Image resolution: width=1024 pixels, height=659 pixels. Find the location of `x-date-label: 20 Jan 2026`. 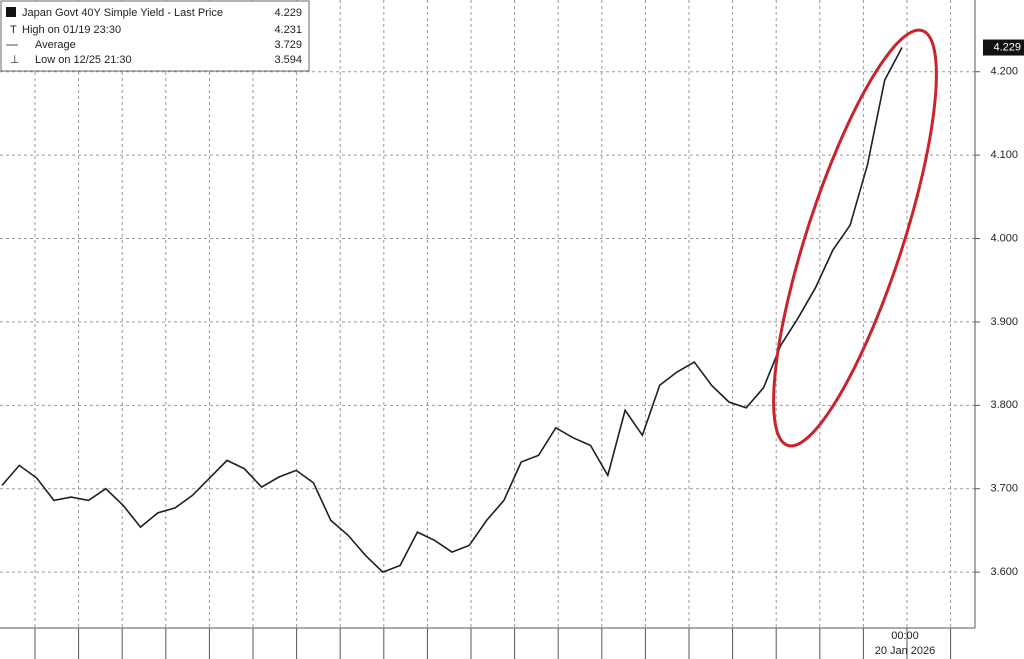

x-date-label: 20 Jan 2026 is located at coordinates (905, 651).